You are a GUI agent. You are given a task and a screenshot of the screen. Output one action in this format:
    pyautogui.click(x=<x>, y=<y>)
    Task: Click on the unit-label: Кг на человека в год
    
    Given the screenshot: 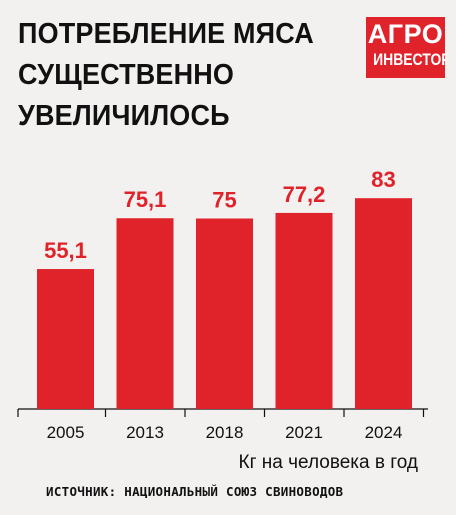 What is the action you would take?
    pyautogui.click(x=328, y=462)
    